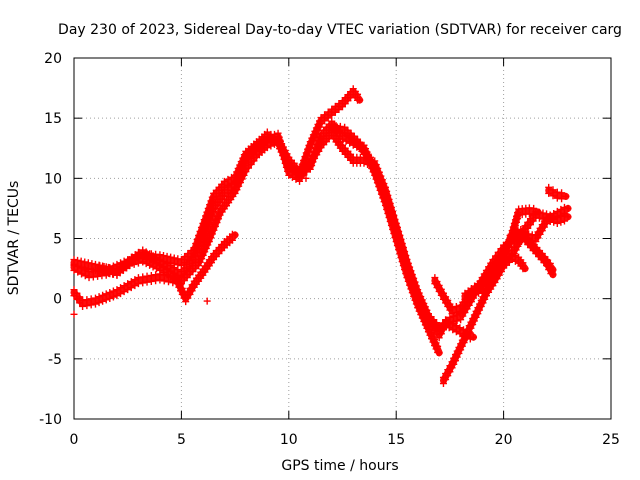 The height and width of the screenshot is (480, 640). I want to click on series-line, so click(505, 275).